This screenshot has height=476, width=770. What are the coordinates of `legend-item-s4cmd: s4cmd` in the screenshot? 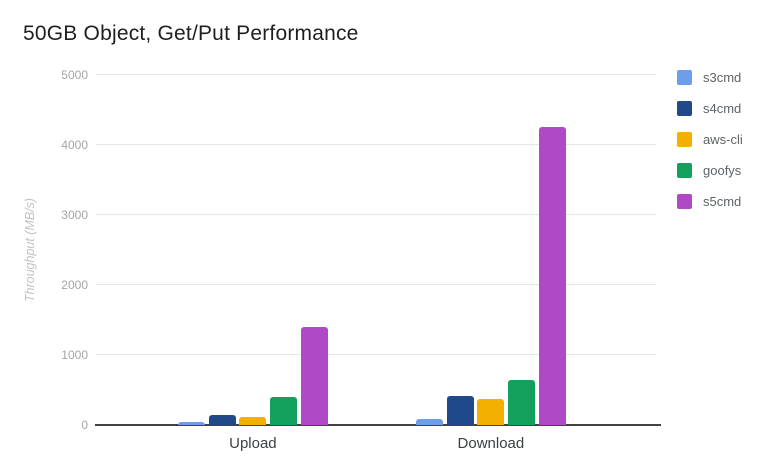 It's located at (710, 108).